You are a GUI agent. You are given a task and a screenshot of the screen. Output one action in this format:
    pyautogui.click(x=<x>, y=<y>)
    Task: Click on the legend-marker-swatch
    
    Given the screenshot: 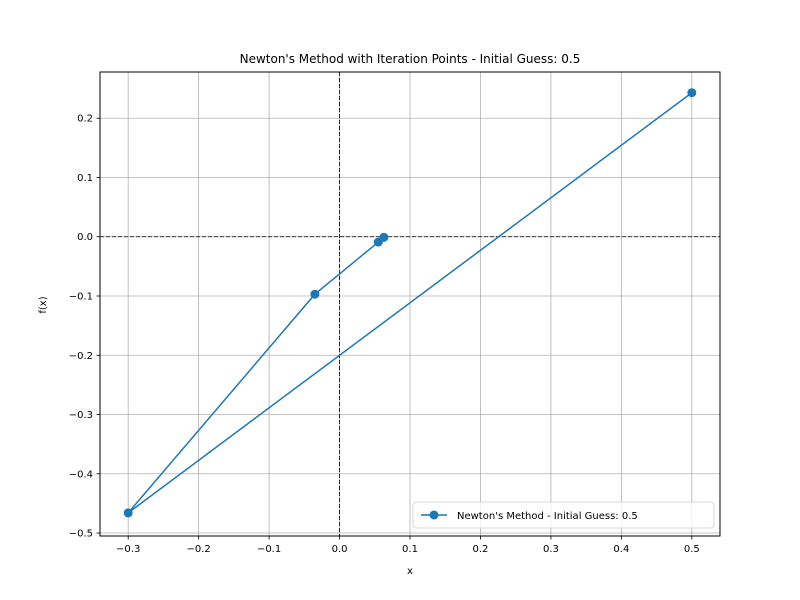 What is the action you would take?
    pyautogui.click(x=434, y=515)
    